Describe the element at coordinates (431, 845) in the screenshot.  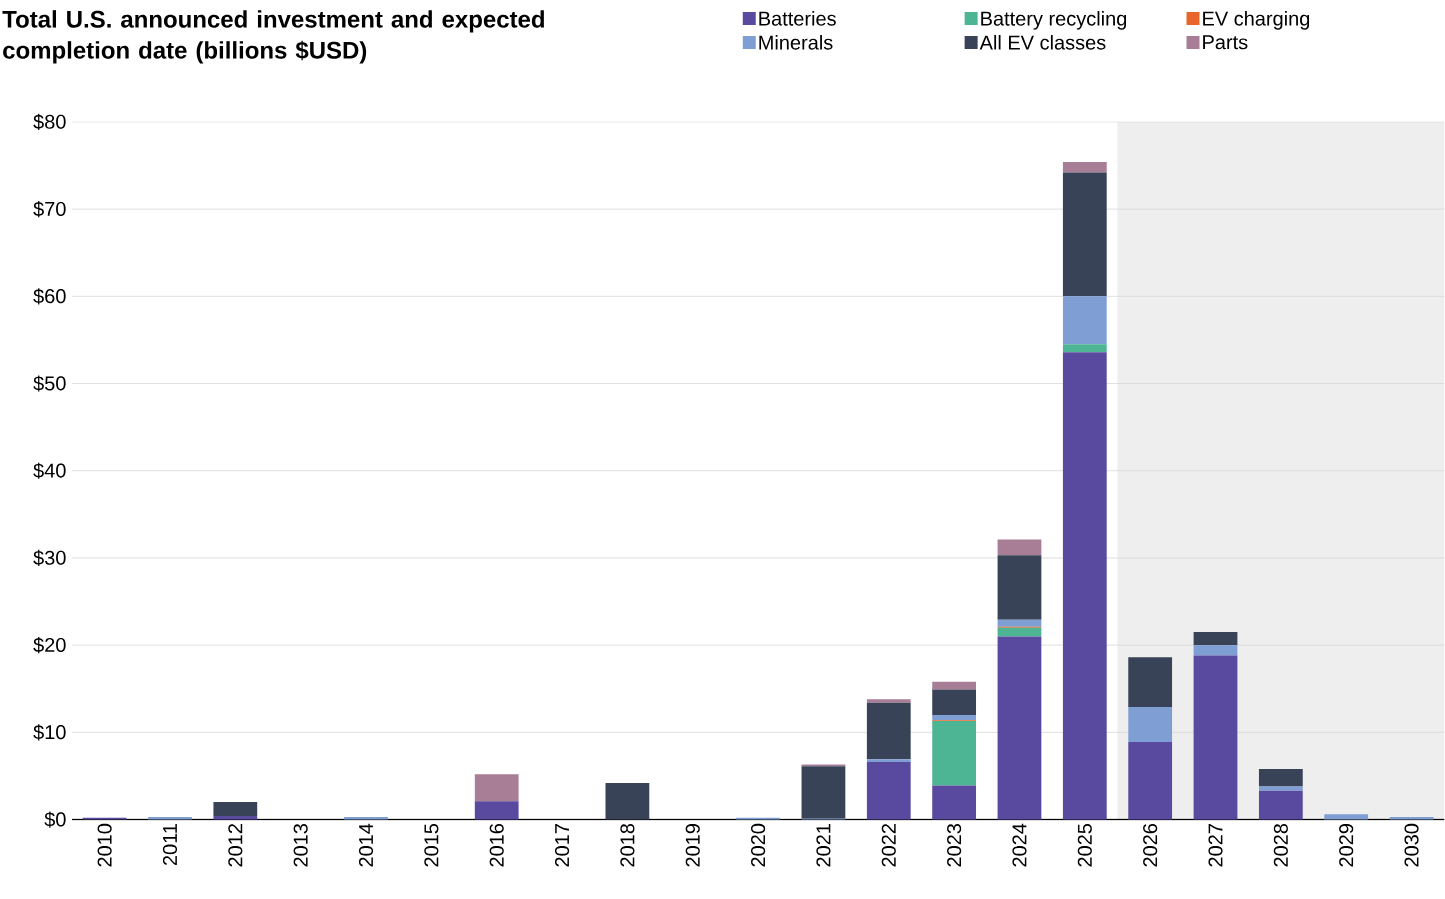
I see `x-tick-label: 2015` at that location.